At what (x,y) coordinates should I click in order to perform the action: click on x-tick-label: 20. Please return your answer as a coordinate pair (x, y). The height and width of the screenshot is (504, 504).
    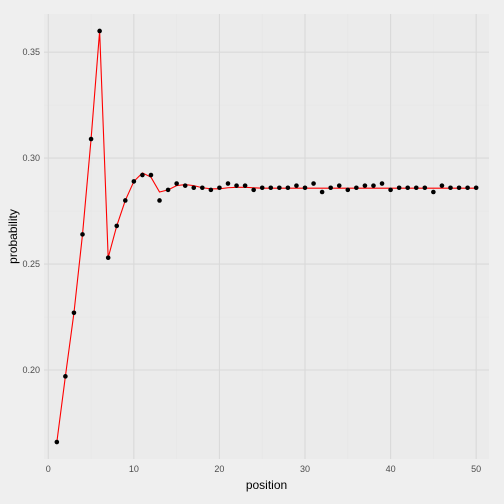
    Looking at the image, I should click on (219, 469).